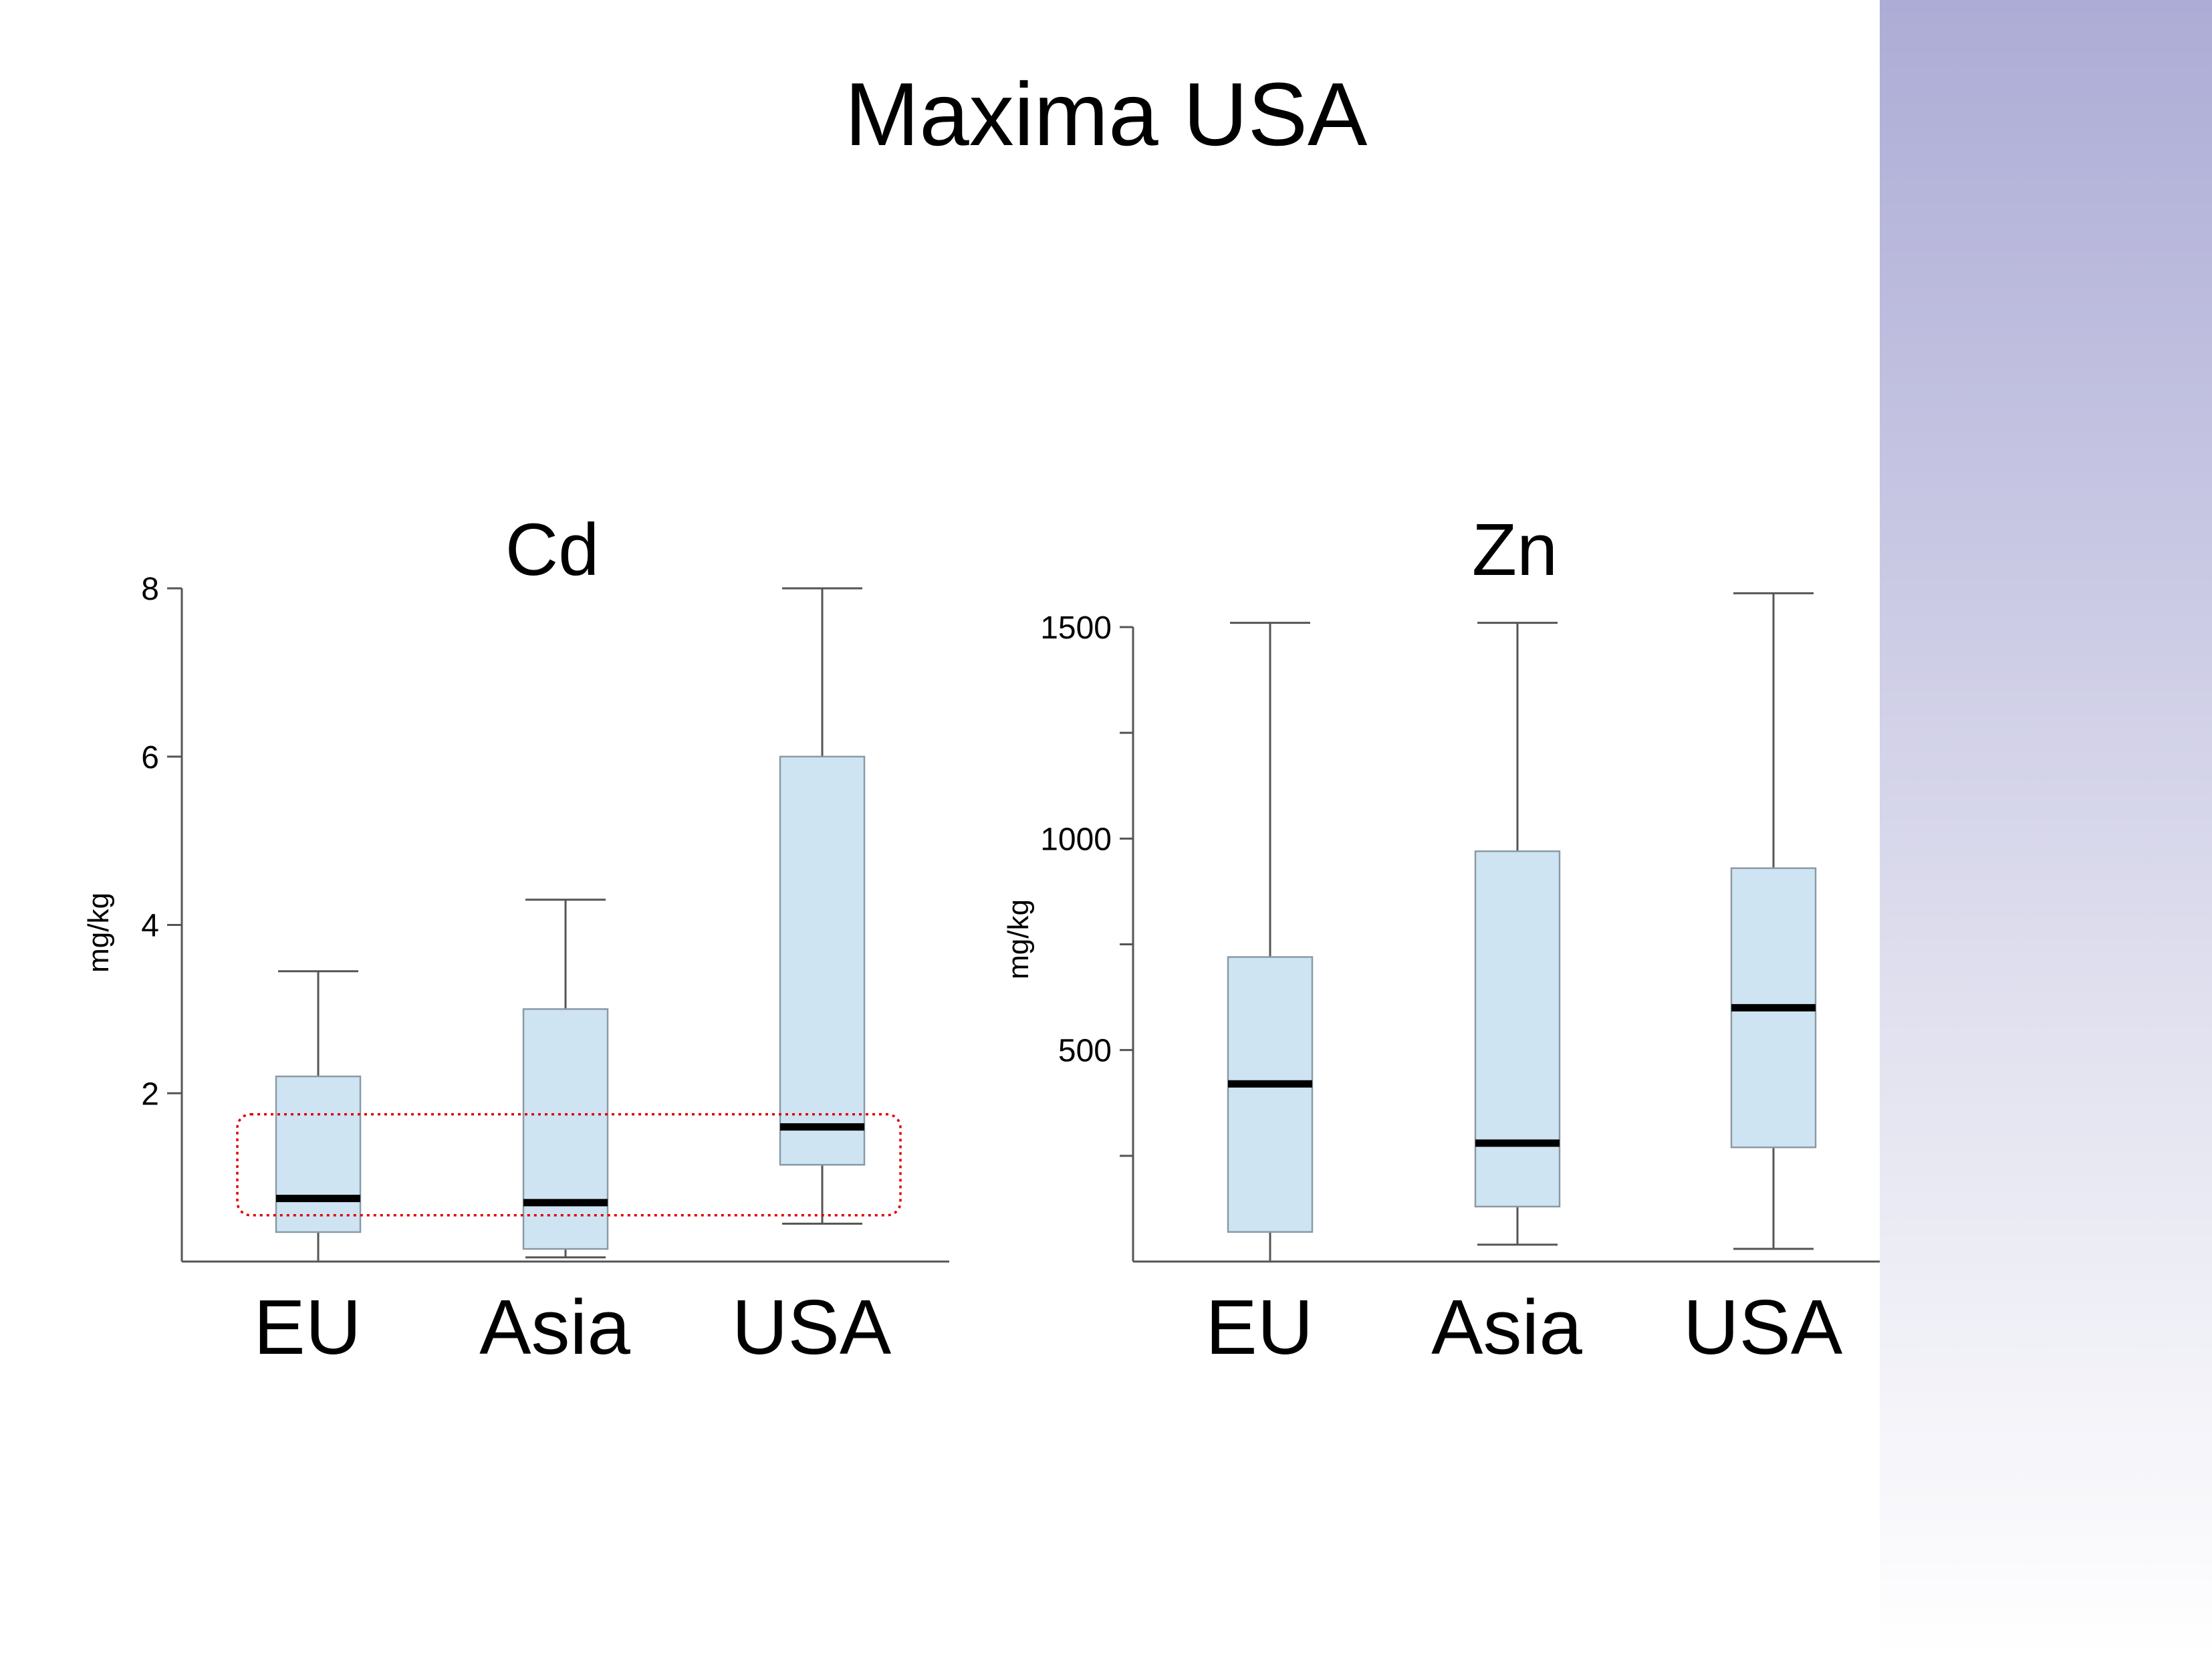 The width and height of the screenshot is (2212, 1658). What do you see at coordinates (150, 1094) in the screenshot?
I see `y-tick-label: 2` at bounding box center [150, 1094].